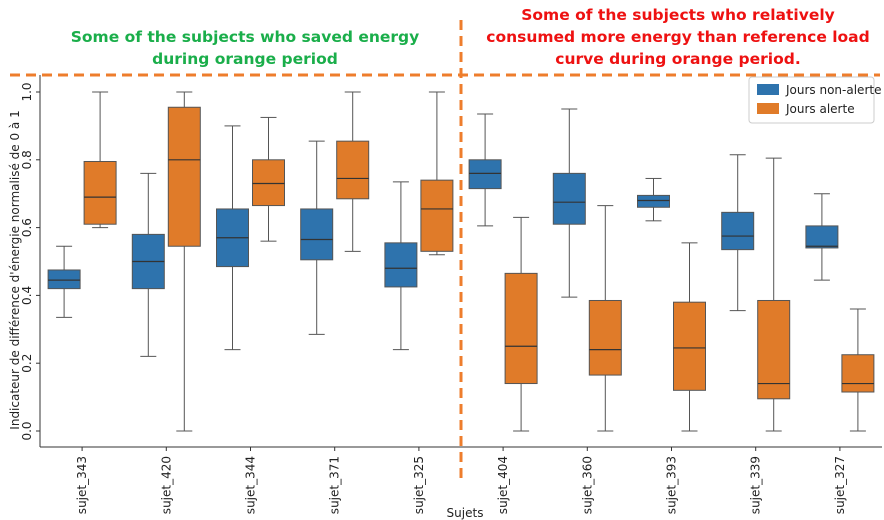 The height and width of the screenshot is (520, 884). Describe the element at coordinates (820, 109) in the screenshot. I see `legend-label-alert: Jours alerte` at that location.